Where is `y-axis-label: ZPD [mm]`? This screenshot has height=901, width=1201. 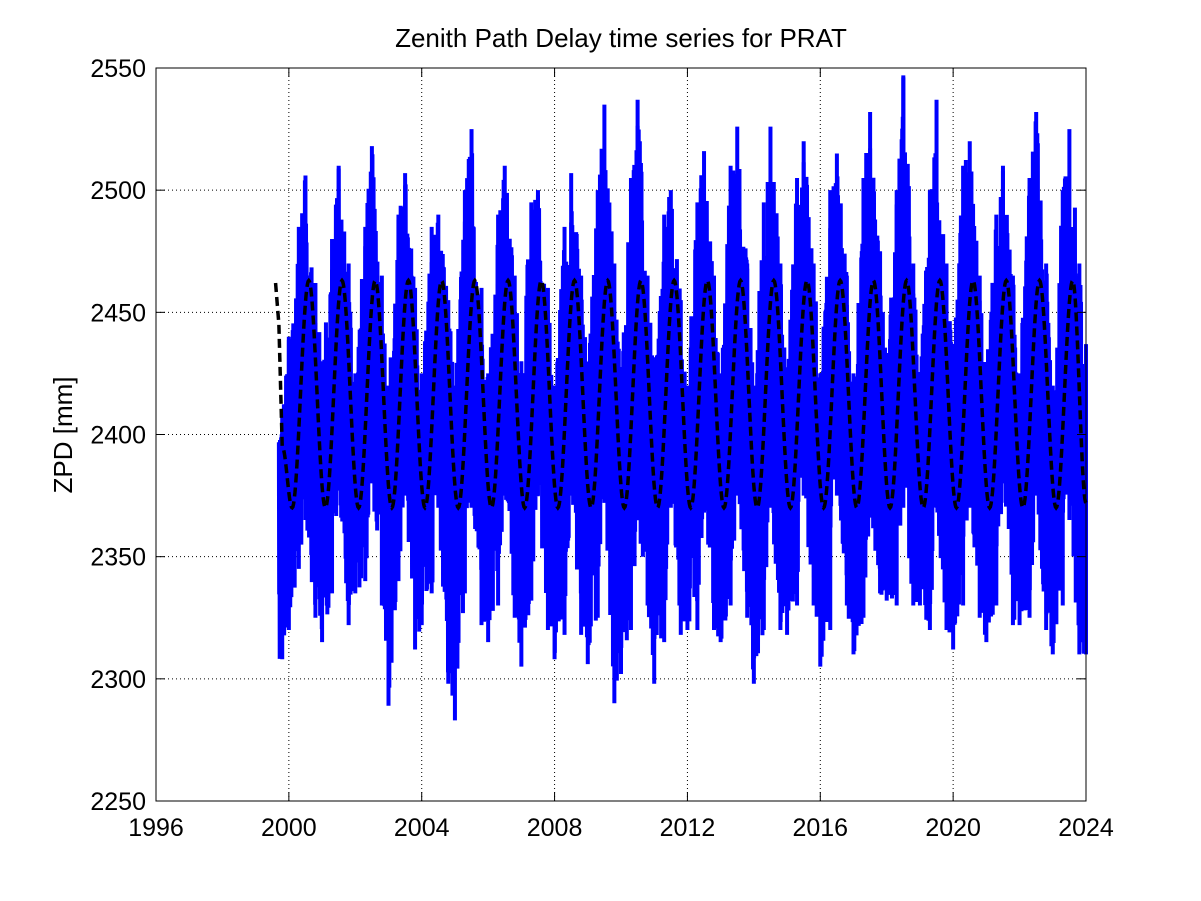
y-axis-label: ZPD [mm] is located at coordinates (63, 435).